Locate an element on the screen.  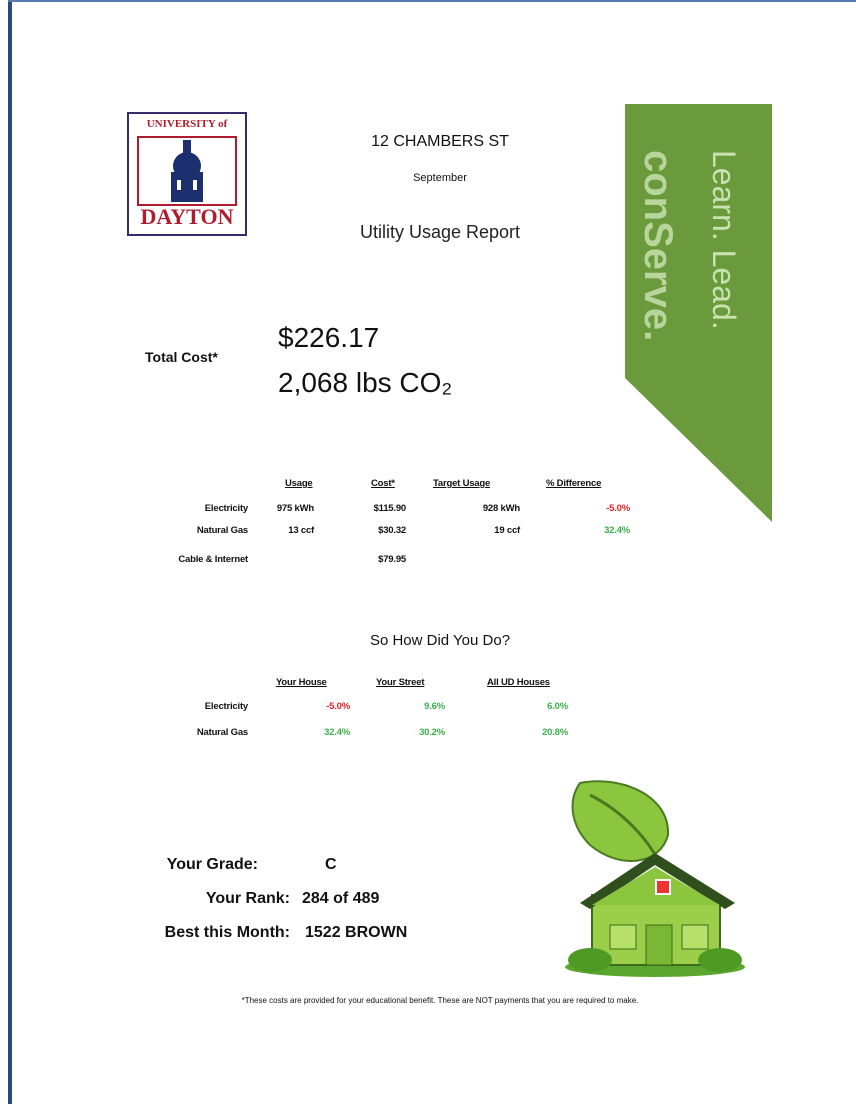
cell: 30.2% is located at coordinates (432, 732).